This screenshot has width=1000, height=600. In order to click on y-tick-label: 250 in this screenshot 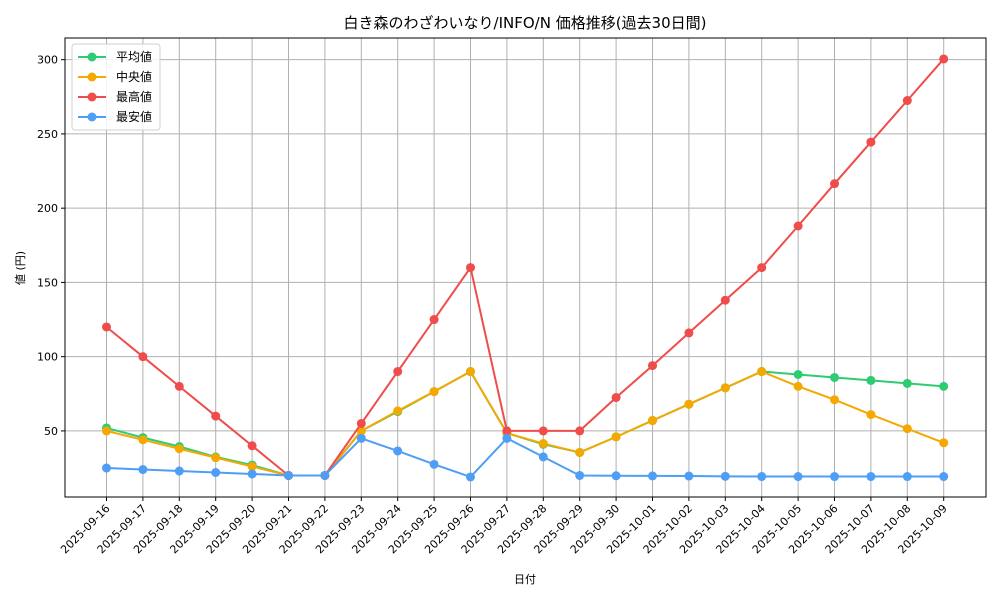, I will do `click(47, 134)`.